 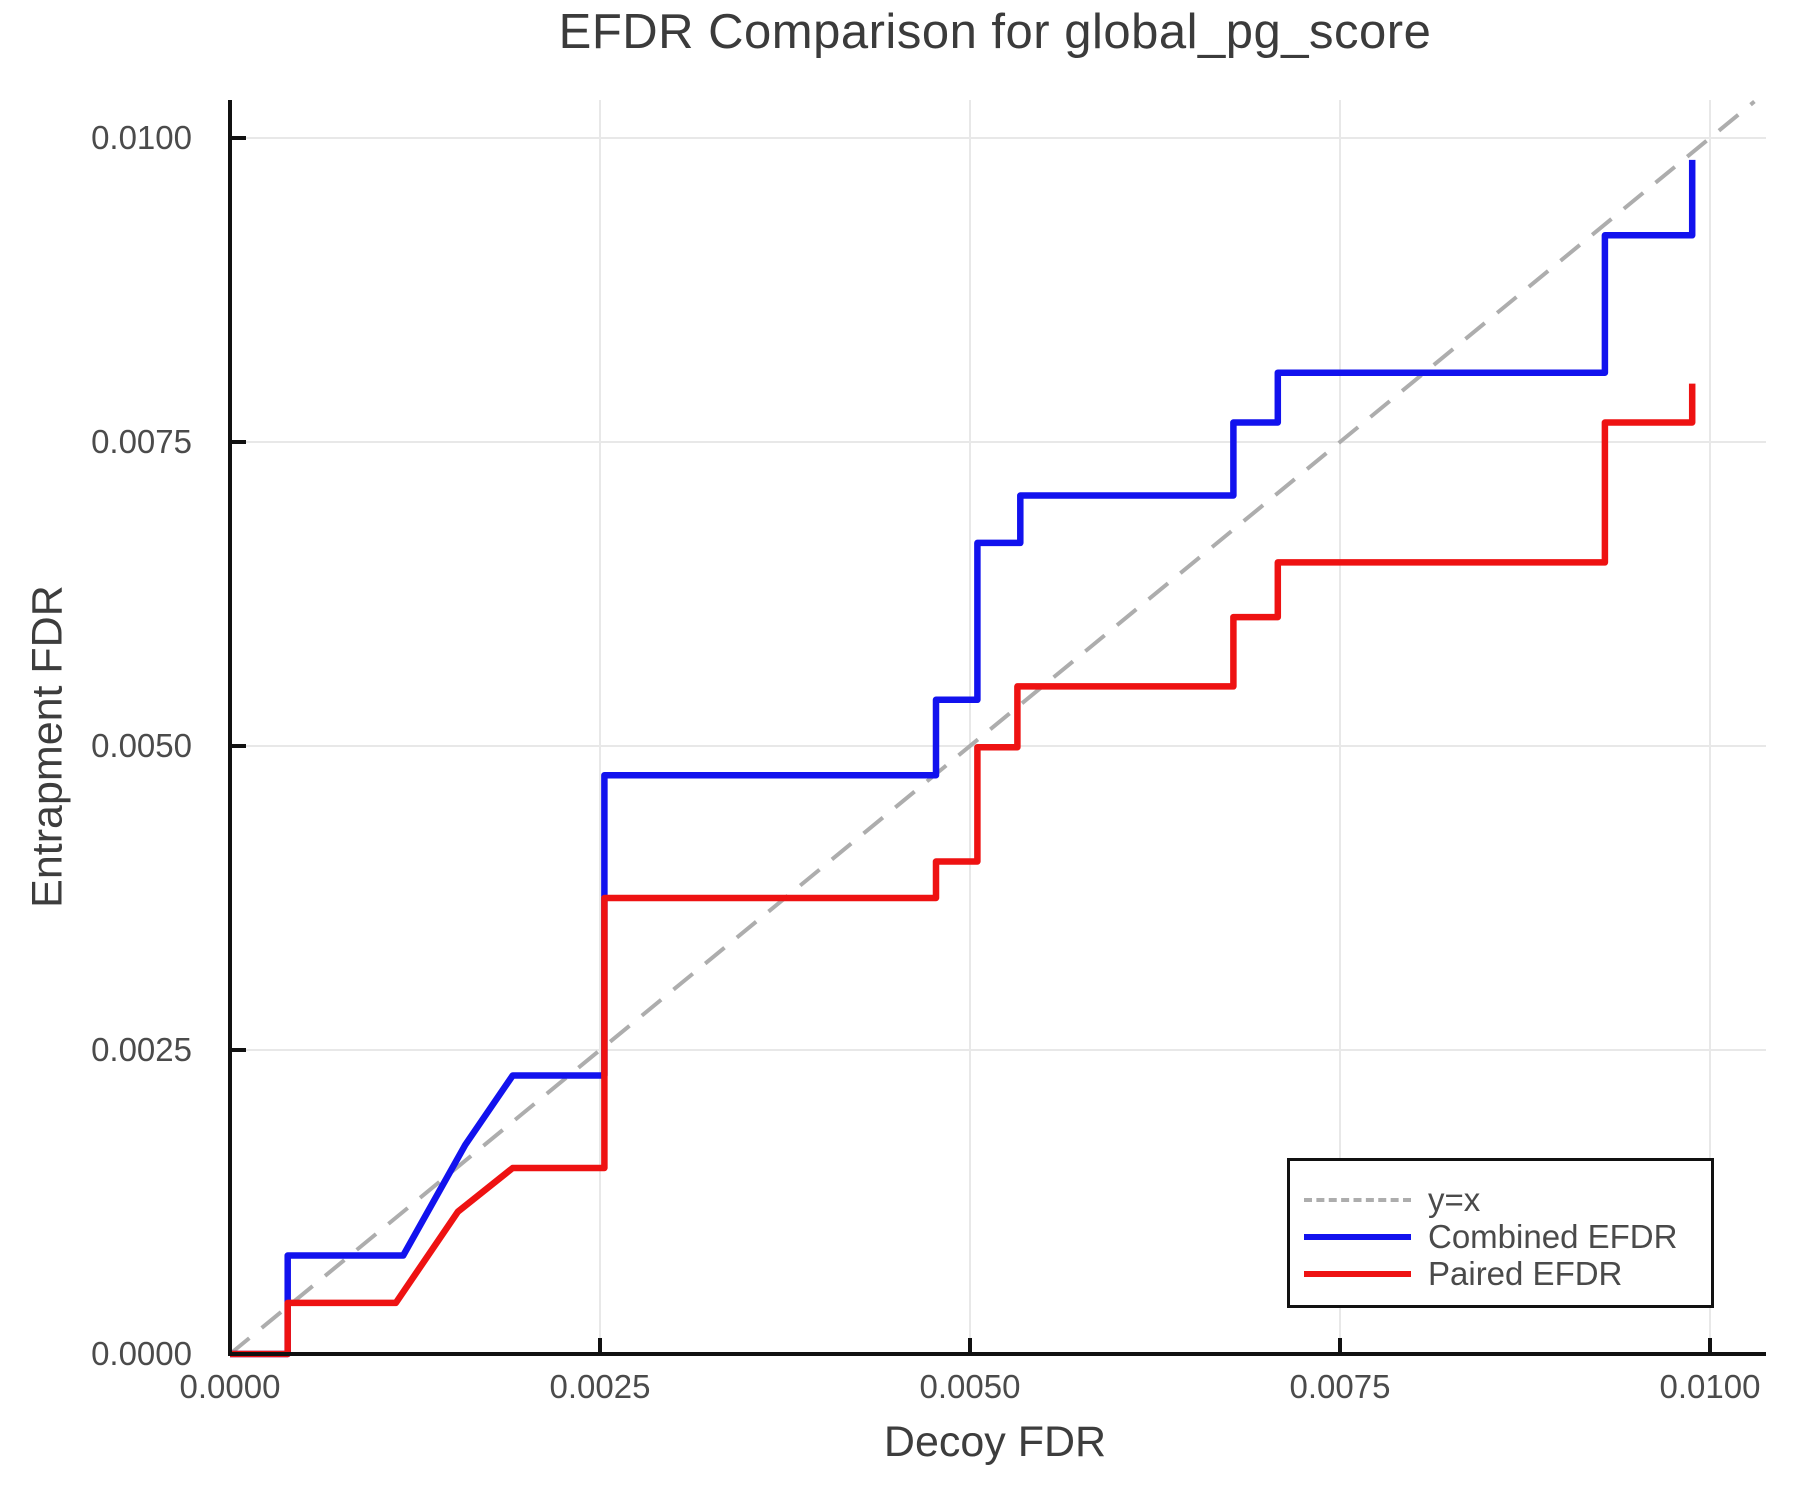 What do you see at coordinates (995, 1442) in the screenshot?
I see `x-axis-title: Decoy FDR` at bounding box center [995, 1442].